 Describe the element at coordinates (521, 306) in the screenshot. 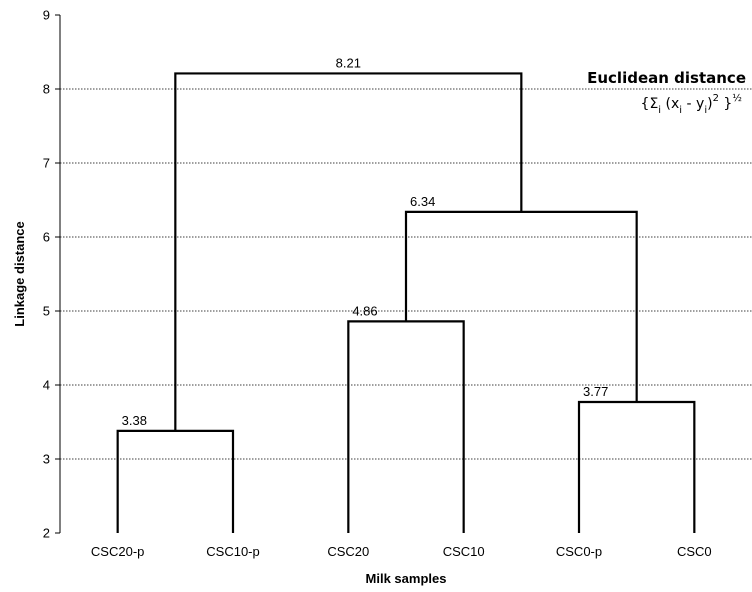

I see `branch-m4` at that location.